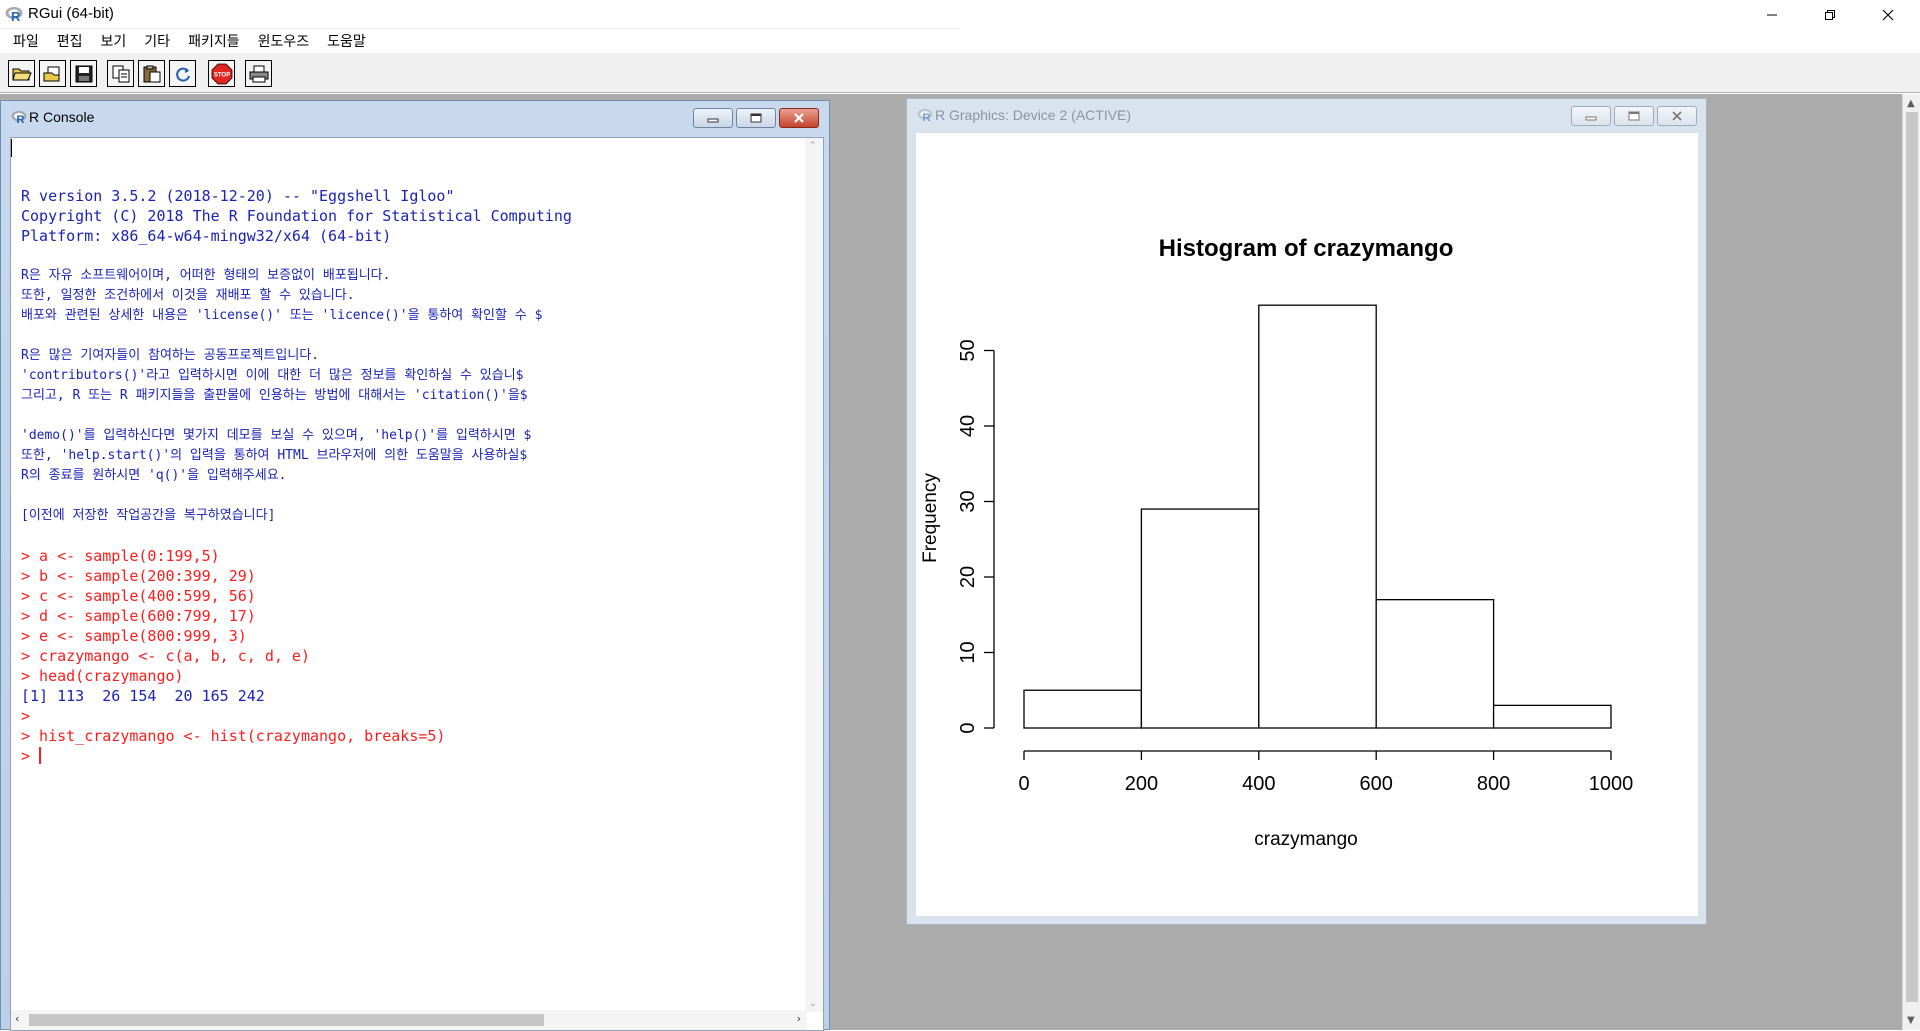  I want to click on close-button, so click(1888, 14).